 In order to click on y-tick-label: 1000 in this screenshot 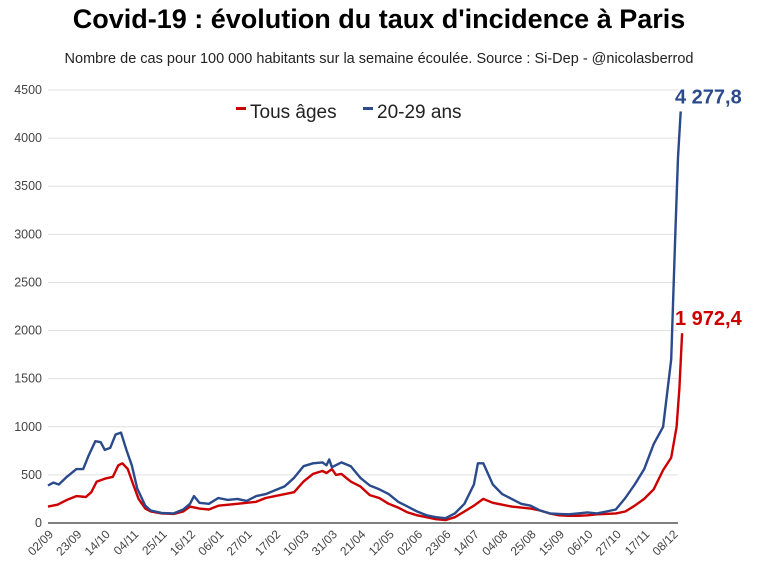, I will do `click(28, 427)`.